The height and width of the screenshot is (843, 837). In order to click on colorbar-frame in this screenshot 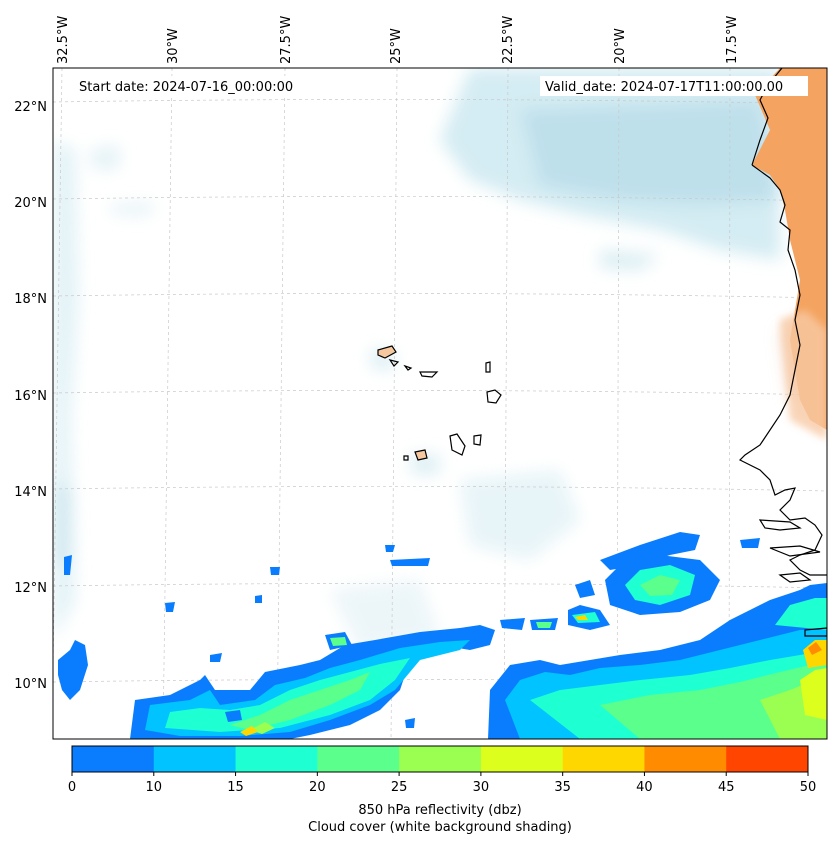, I will do `click(440, 759)`.